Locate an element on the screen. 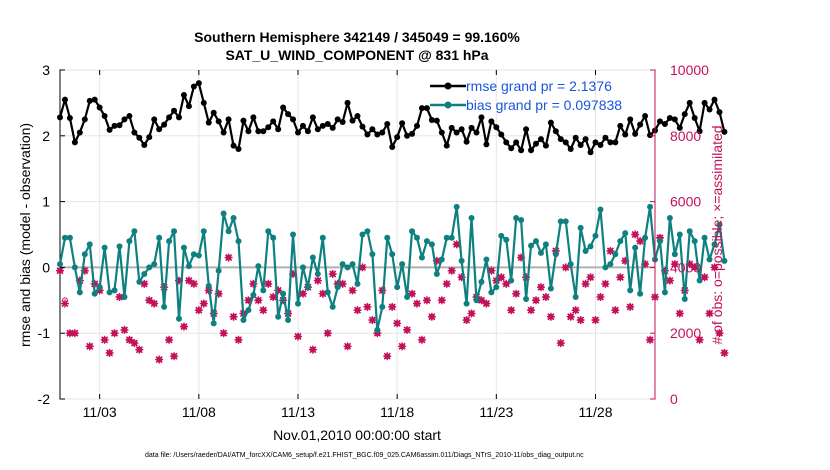 This screenshot has width=830, height=470. y-right-tick-label: 2000 is located at coordinates (685, 333).